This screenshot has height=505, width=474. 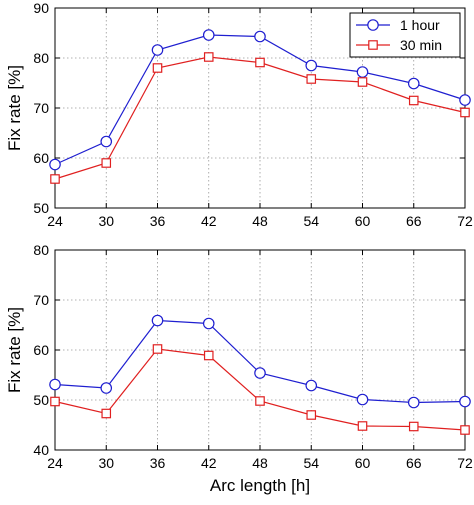 What do you see at coordinates (405, 35) in the screenshot?
I see `legend: 1 hour 30 min` at bounding box center [405, 35].